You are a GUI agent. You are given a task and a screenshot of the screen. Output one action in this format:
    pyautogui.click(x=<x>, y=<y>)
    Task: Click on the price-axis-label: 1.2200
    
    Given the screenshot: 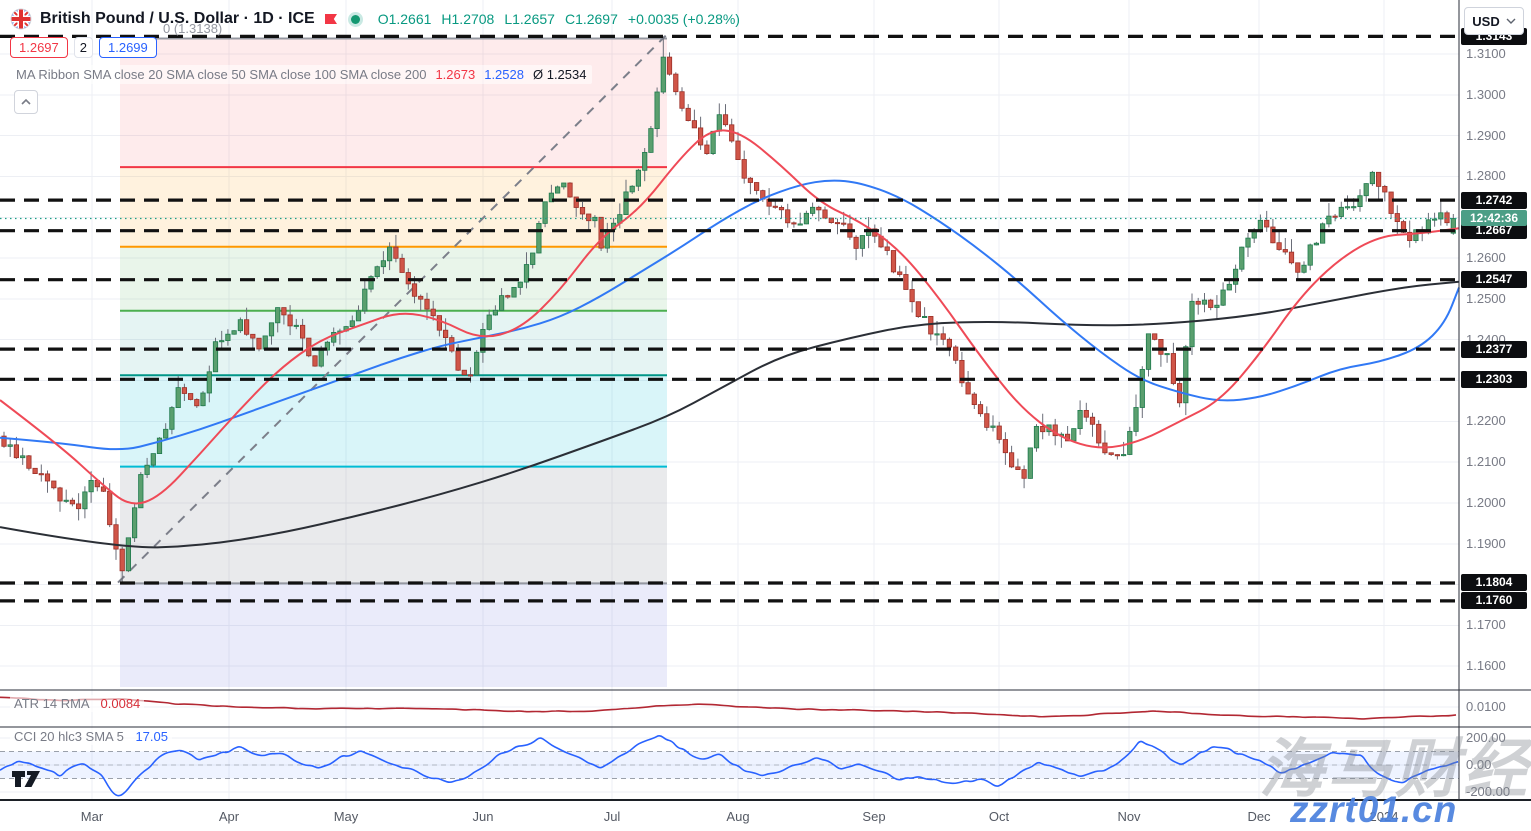 What is the action you would take?
    pyautogui.click(x=1486, y=420)
    